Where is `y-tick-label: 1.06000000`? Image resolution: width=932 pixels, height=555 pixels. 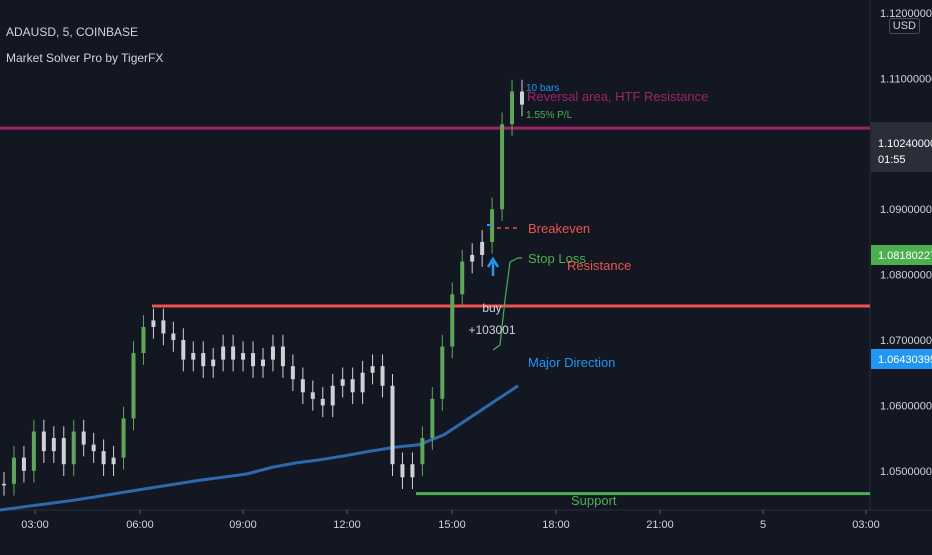
y-tick-label: 1.06000000 is located at coordinates (906, 406).